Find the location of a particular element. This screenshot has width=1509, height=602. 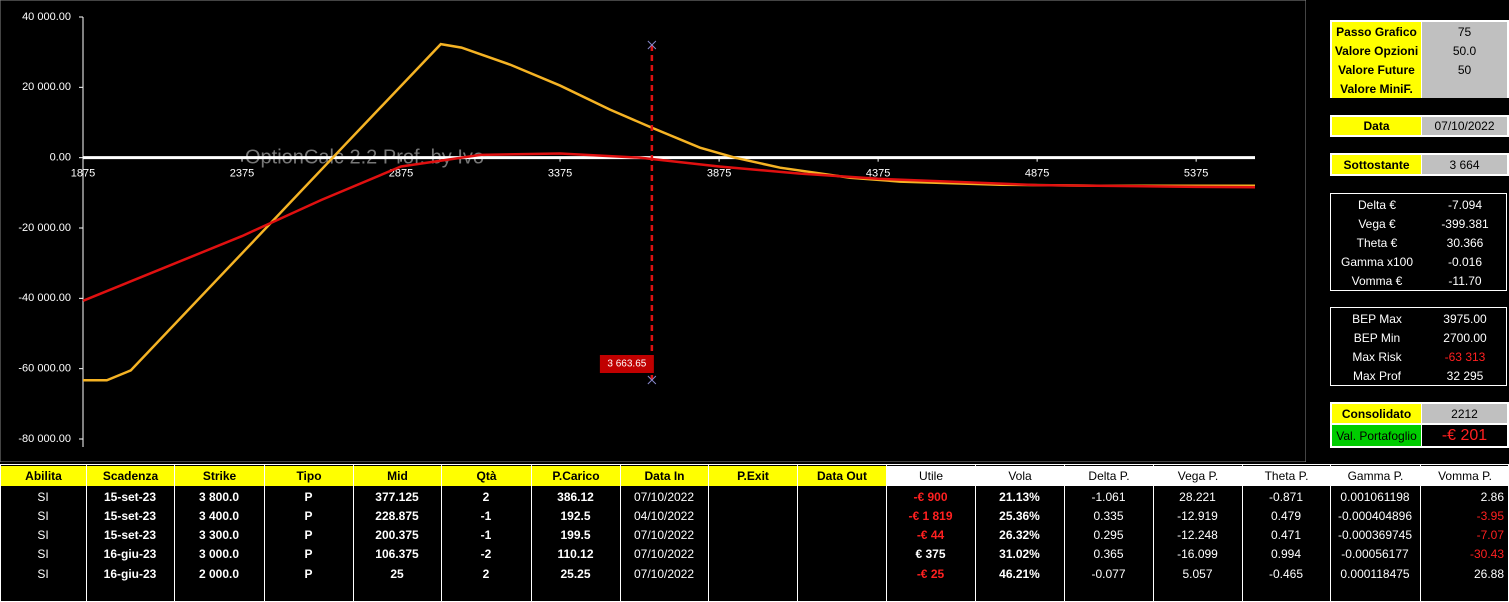

table-cell: 2 is located at coordinates (486, 573).